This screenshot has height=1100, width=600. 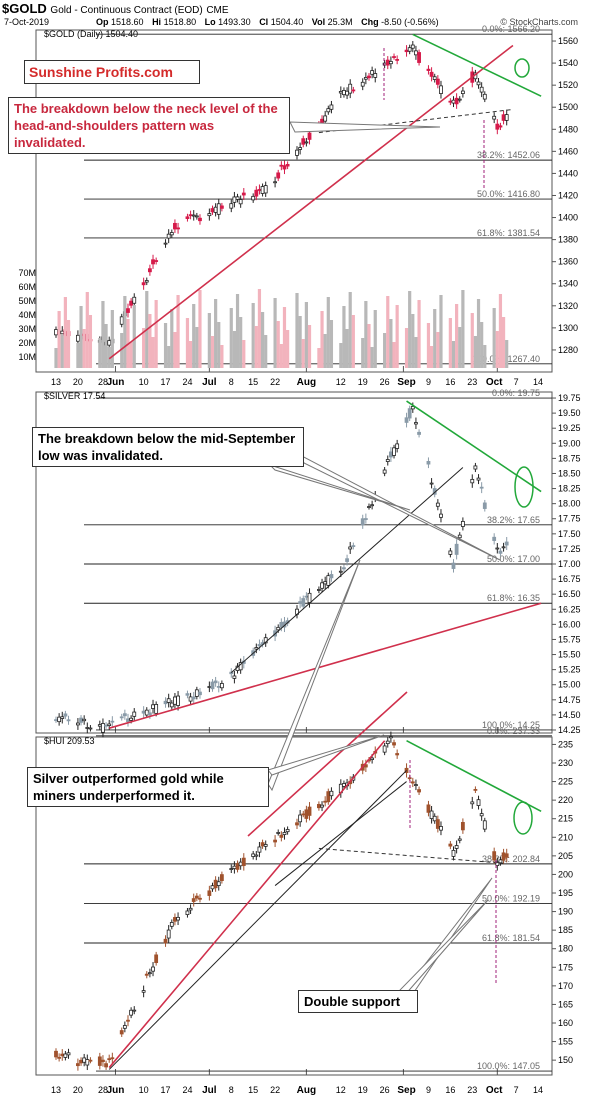 What do you see at coordinates (231, 1090) in the screenshot?
I see `x-tick-label: 8` at bounding box center [231, 1090].